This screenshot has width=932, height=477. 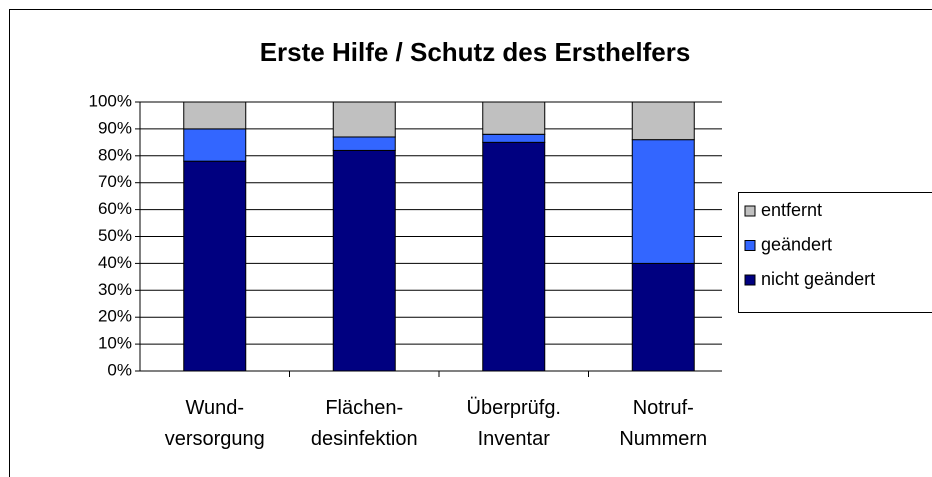 I want to click on x-tick-label: Flächen- desinfektion, so click(x=364, y=423).